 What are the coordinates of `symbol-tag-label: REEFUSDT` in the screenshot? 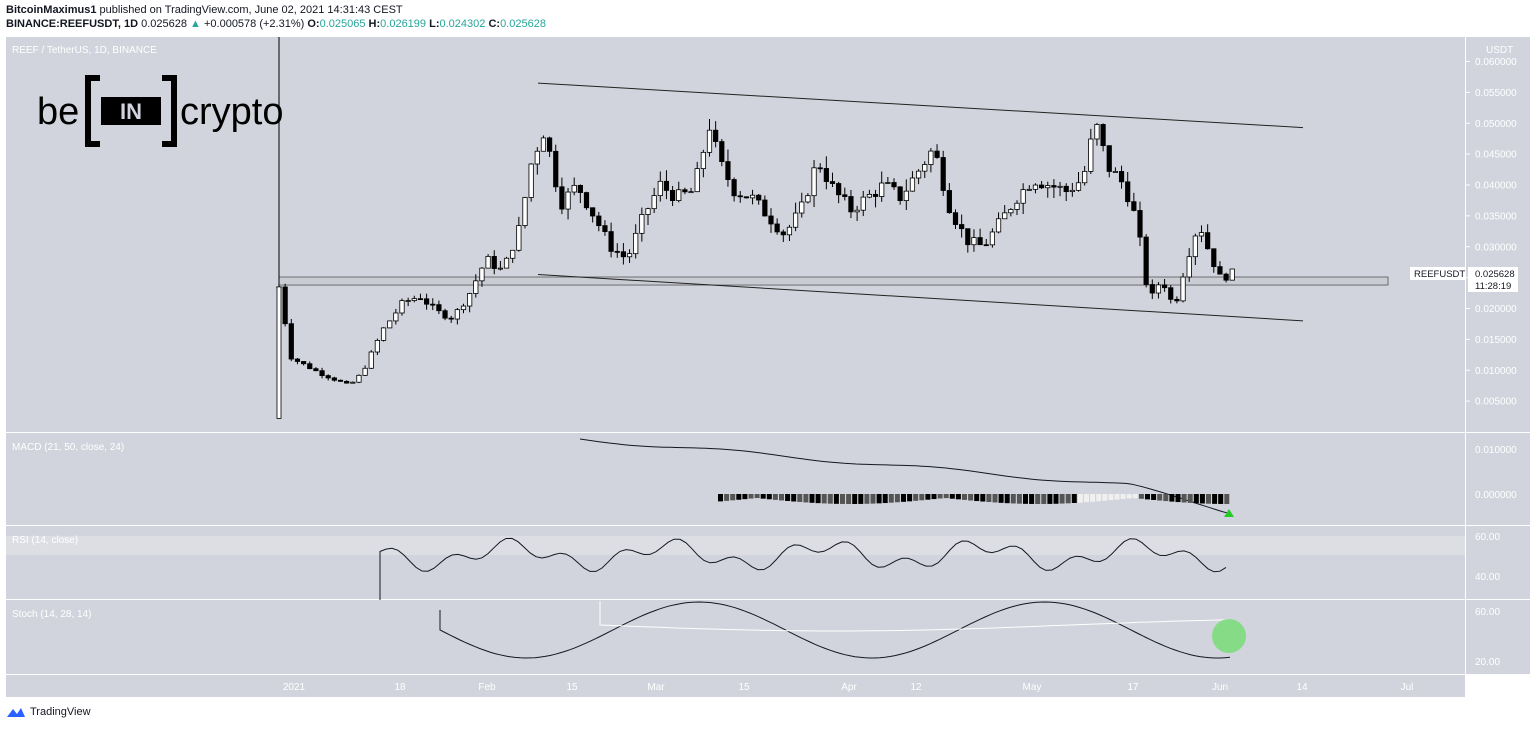 It's located at (1439, 274).